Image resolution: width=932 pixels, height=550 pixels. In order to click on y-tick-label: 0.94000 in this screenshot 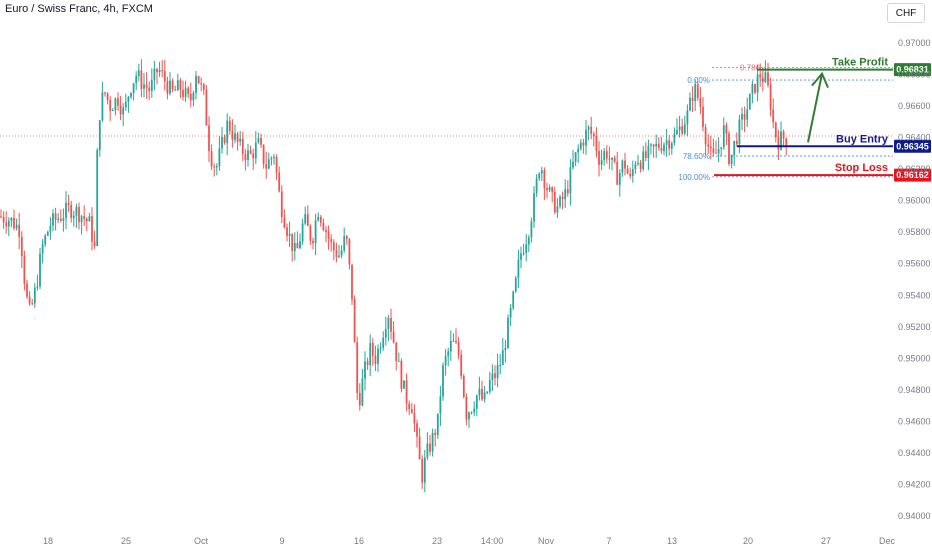, I will do `click(914, 516)`.